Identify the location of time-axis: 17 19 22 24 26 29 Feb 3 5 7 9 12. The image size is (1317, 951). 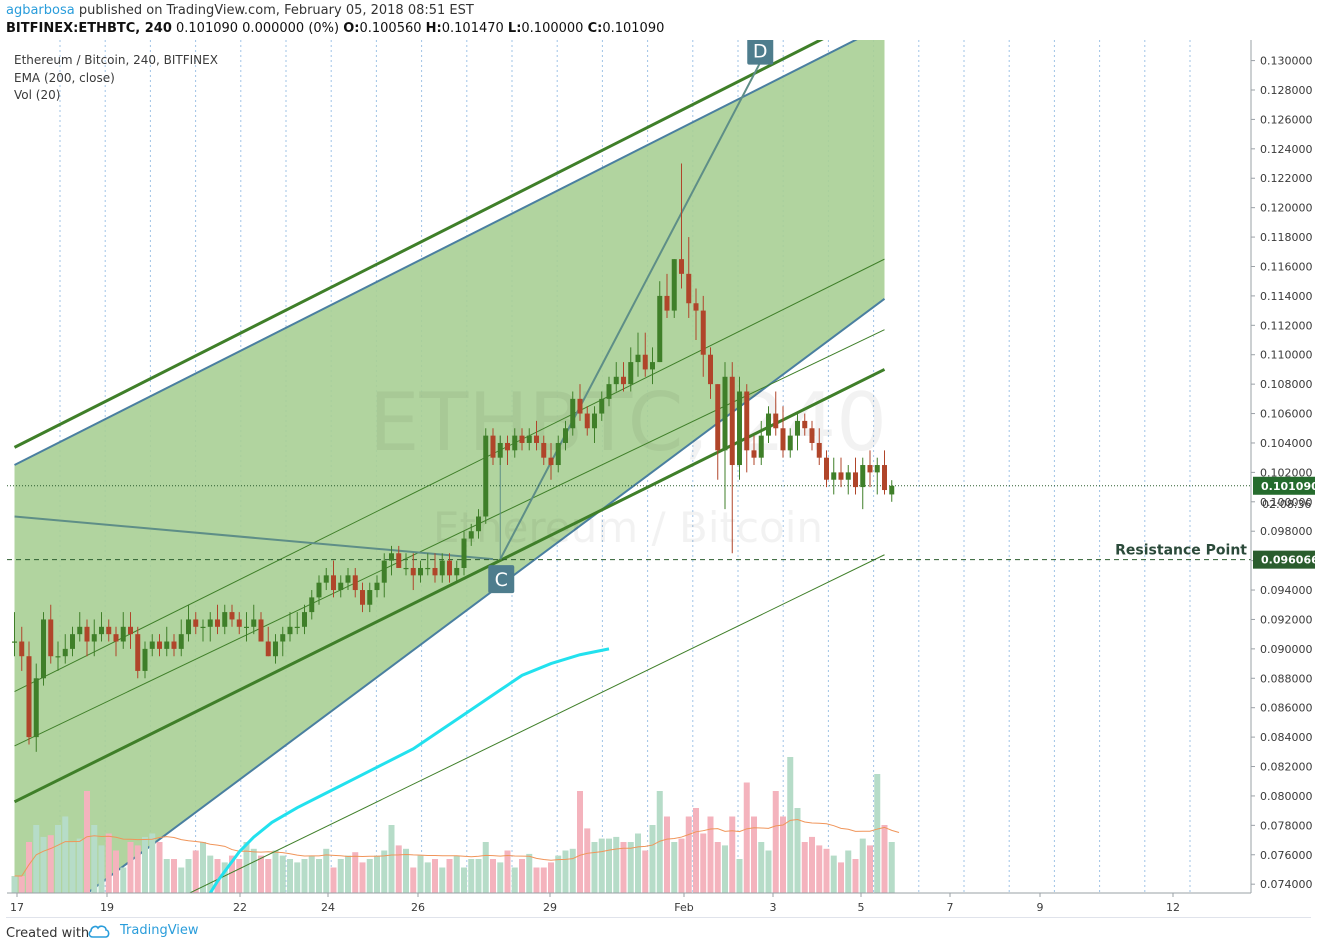
(629, 903).